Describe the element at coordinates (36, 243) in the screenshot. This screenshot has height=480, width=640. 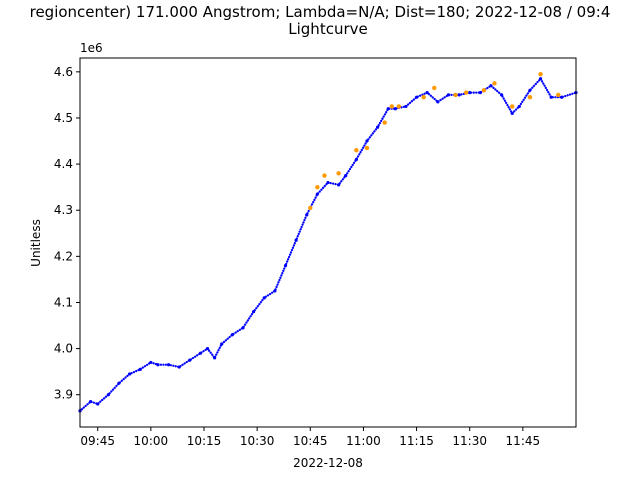
I see `y-axis-label: Unitless` at that location.